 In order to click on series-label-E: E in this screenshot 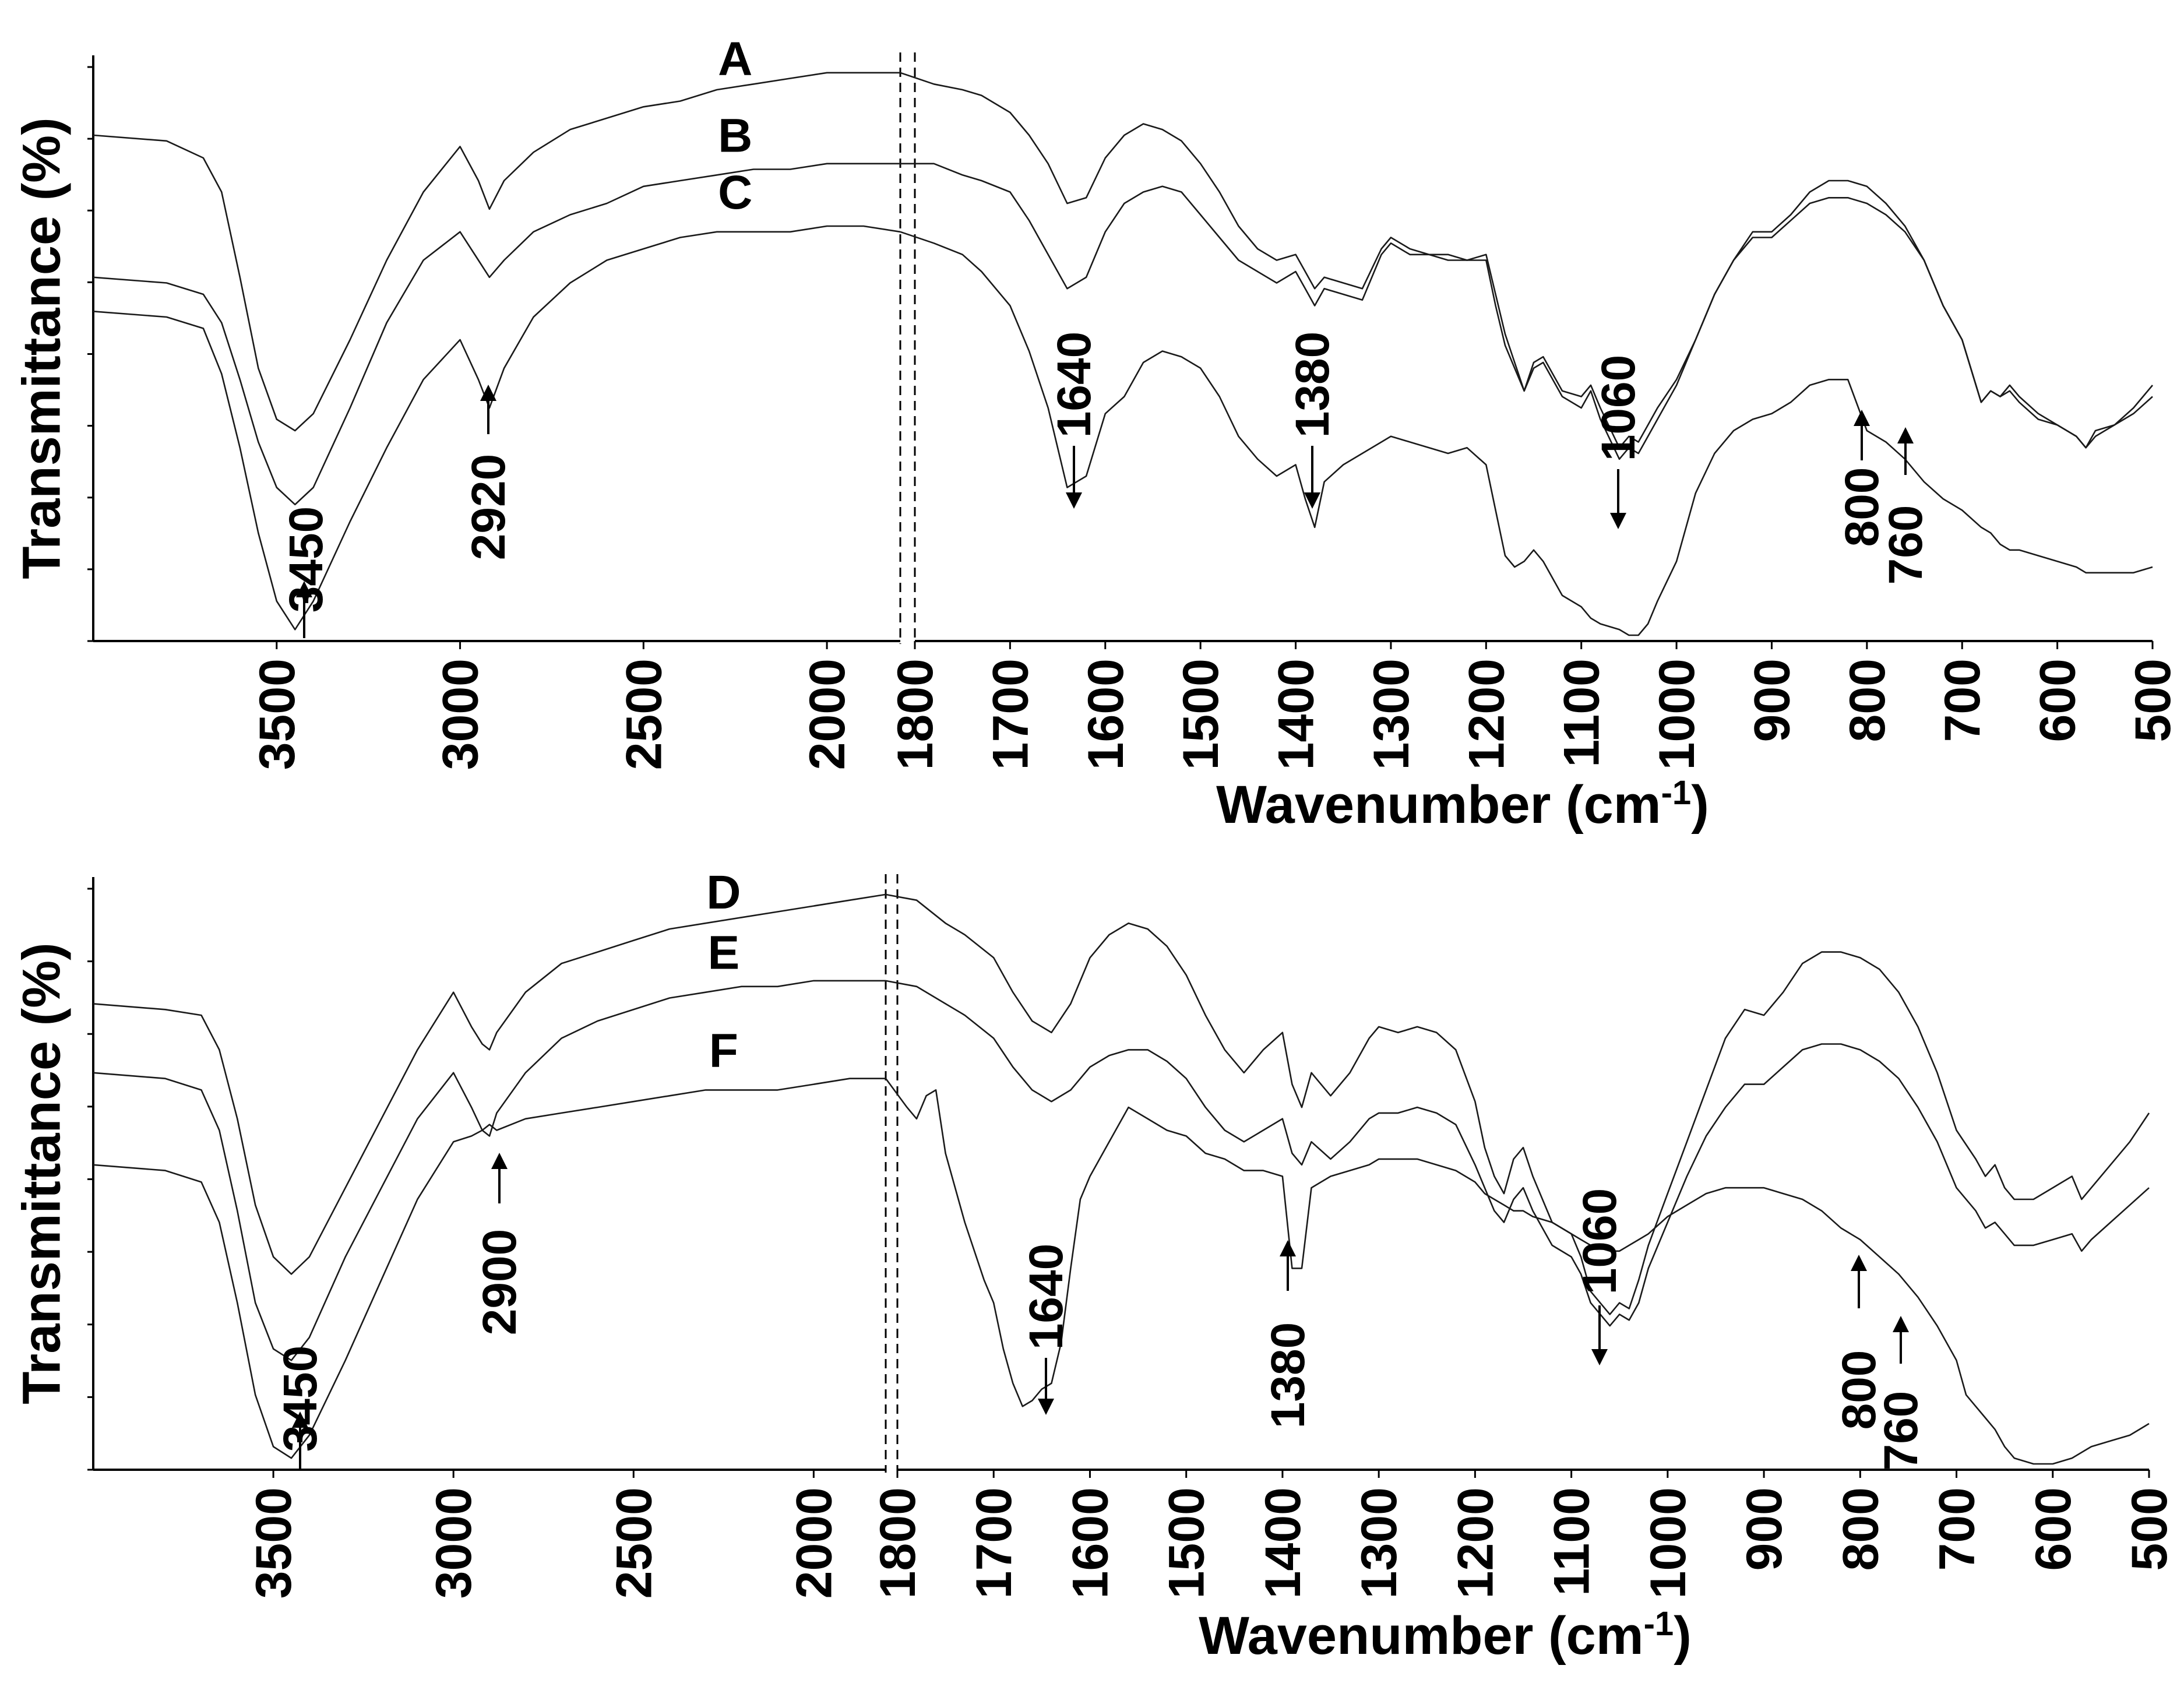, I will do `click(723, 953)`.